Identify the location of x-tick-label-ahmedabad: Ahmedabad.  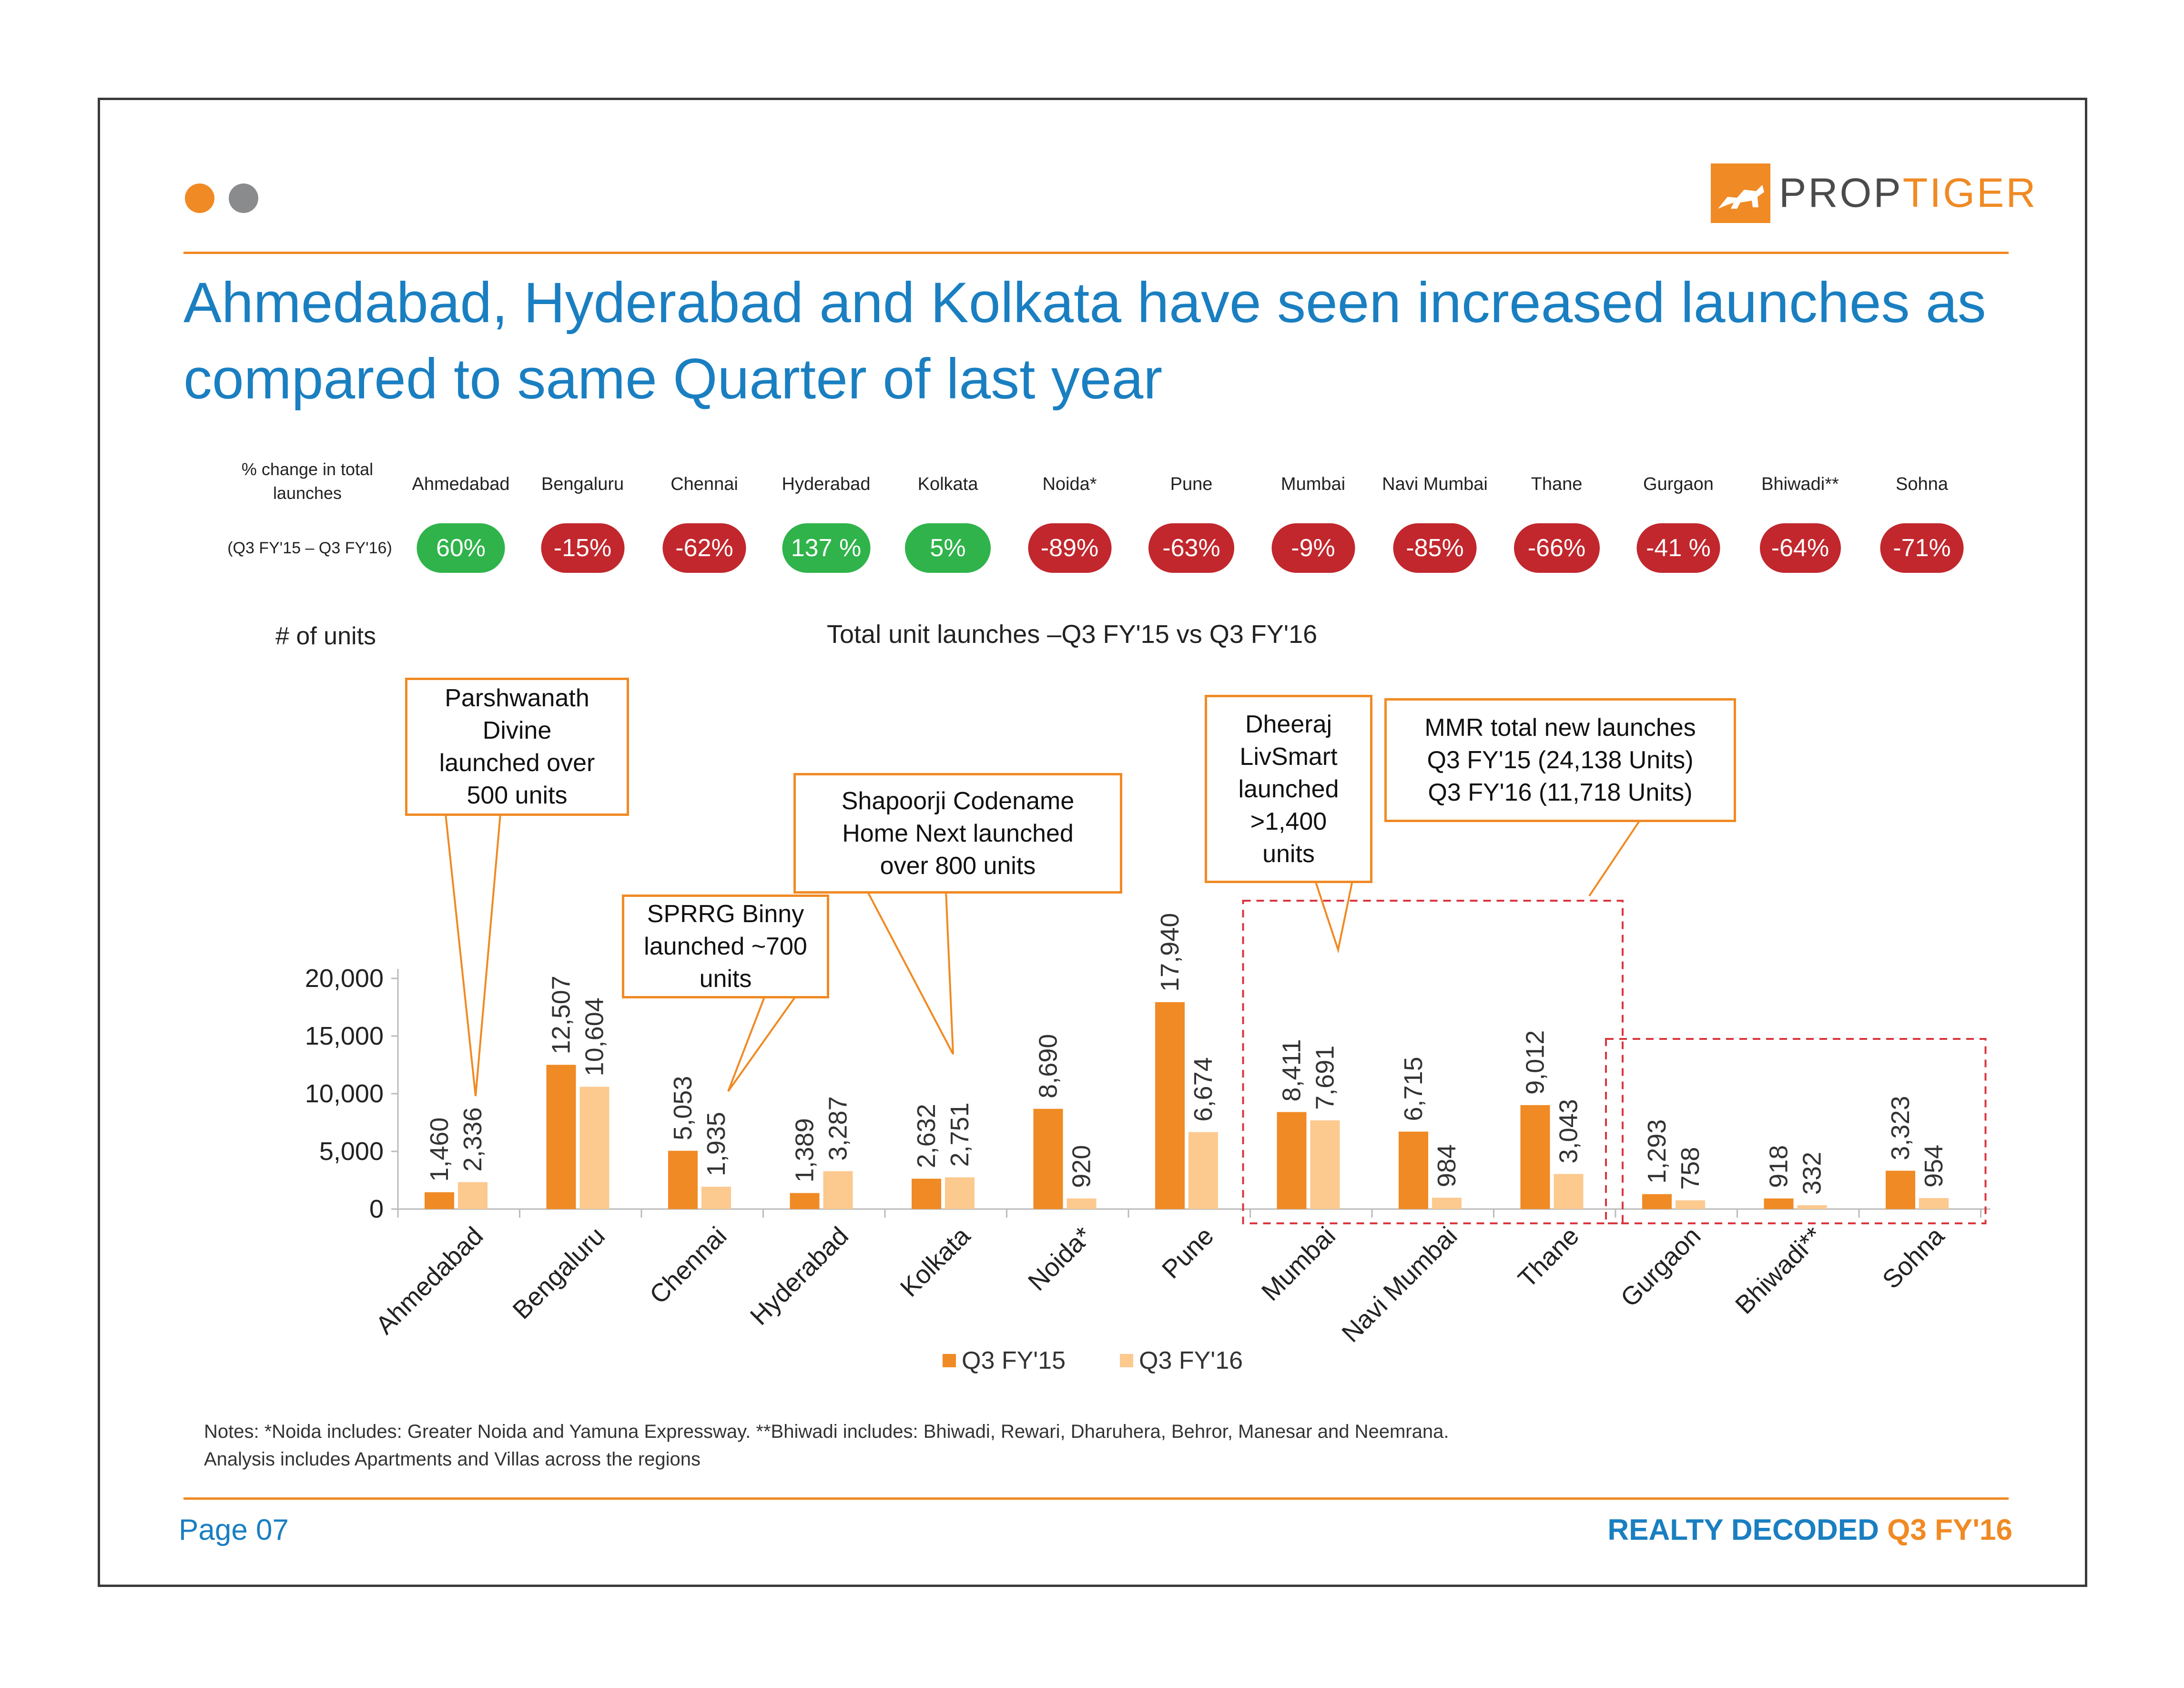
(429, 1281).